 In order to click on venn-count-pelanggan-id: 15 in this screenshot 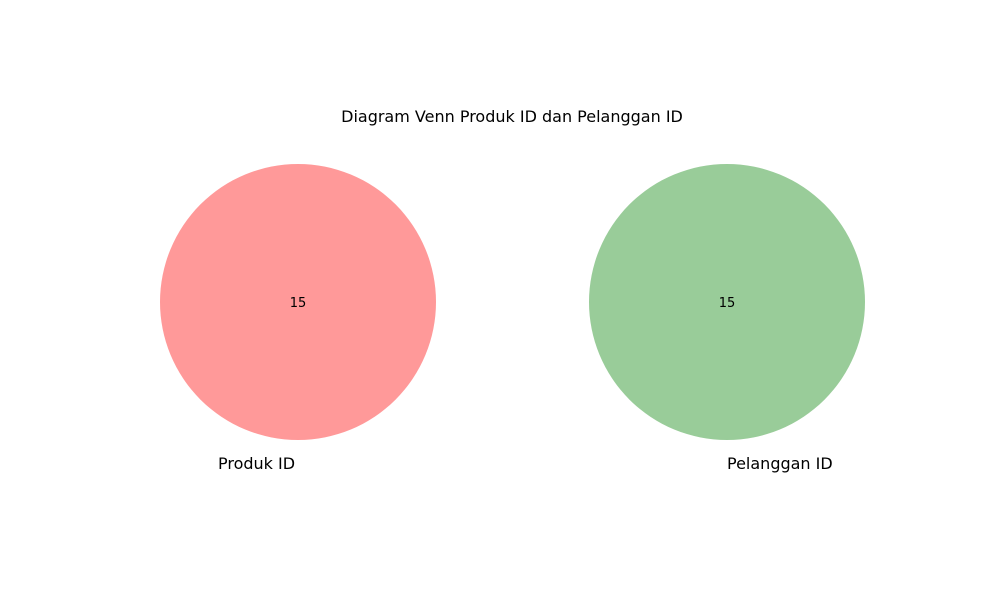, I will do `click(727, 303)`.